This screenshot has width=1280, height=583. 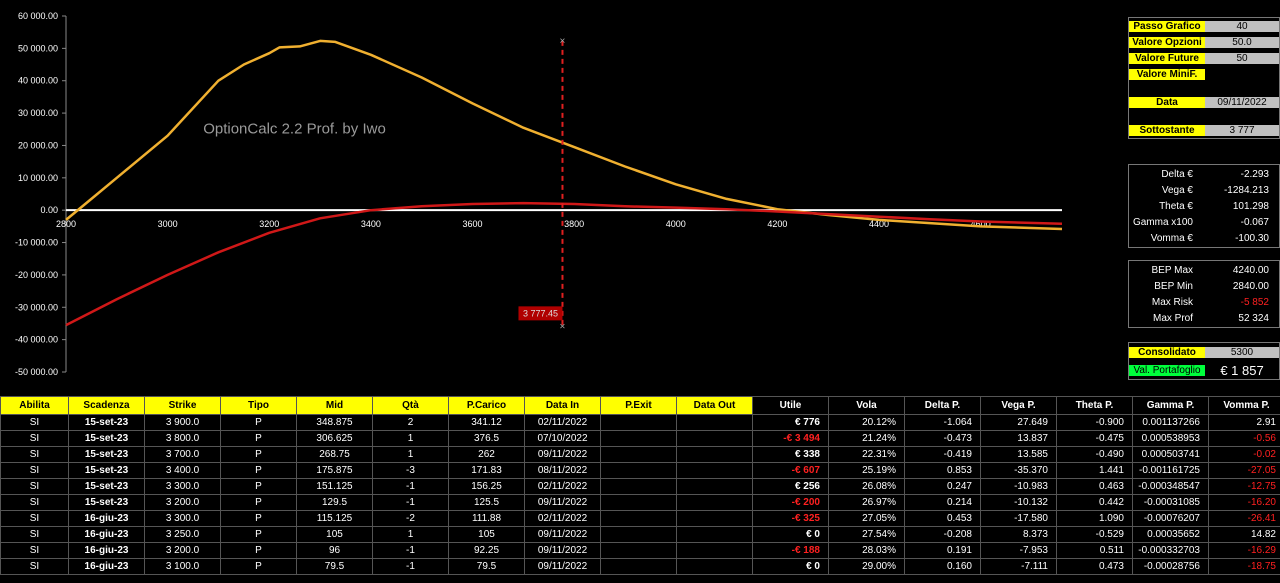 I want to click on table-cell: 2.91, so click(x=1244, y=422).